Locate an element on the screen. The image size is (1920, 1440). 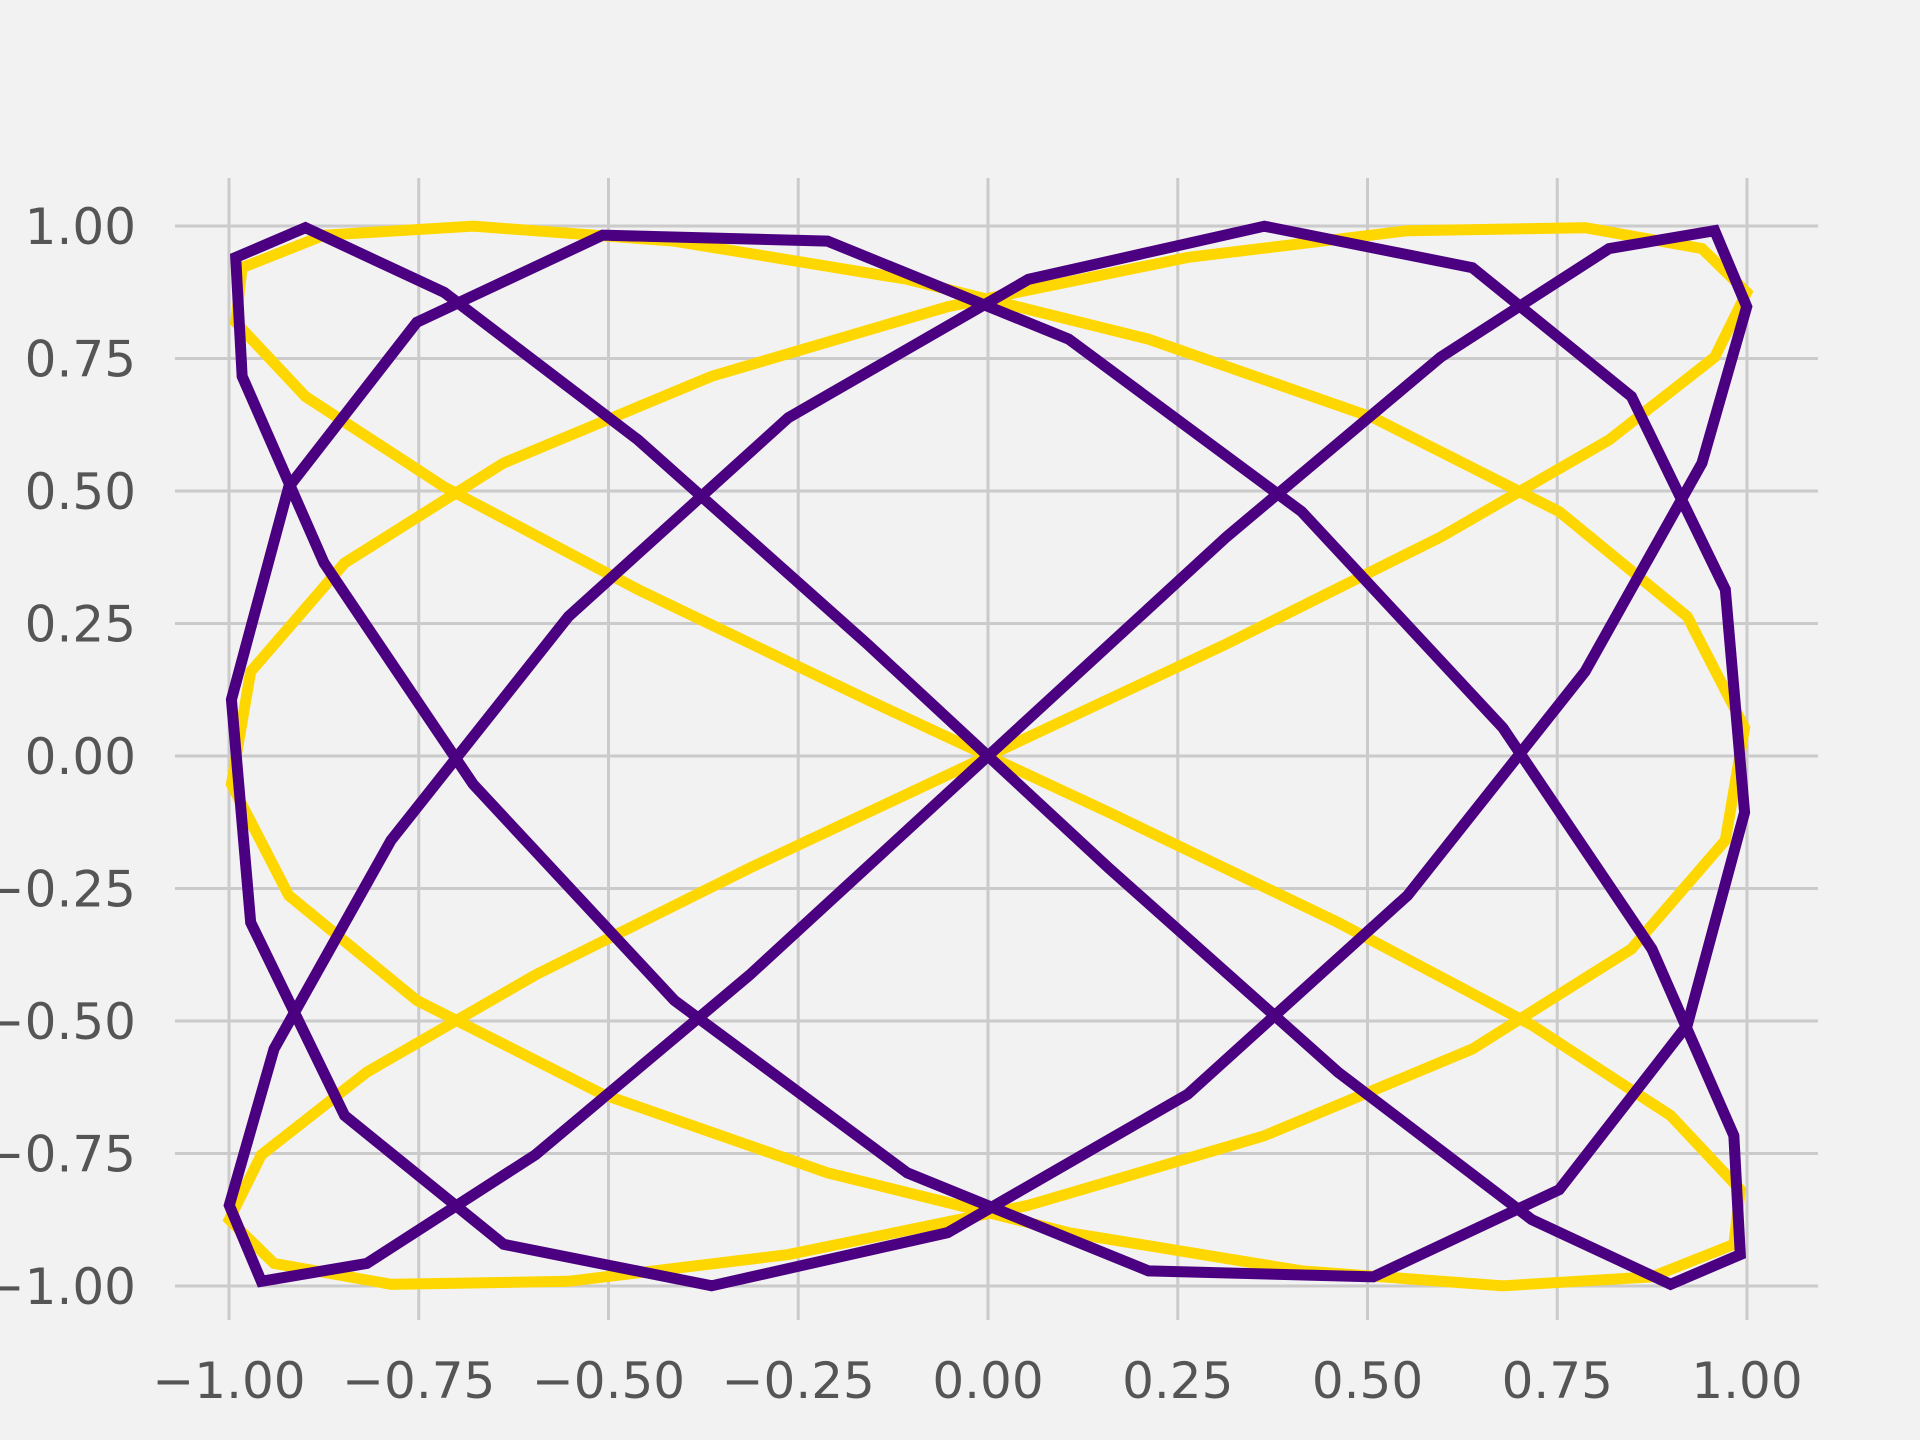
x-tick-label: 1.00 is located at coordinates (1746, 1381).